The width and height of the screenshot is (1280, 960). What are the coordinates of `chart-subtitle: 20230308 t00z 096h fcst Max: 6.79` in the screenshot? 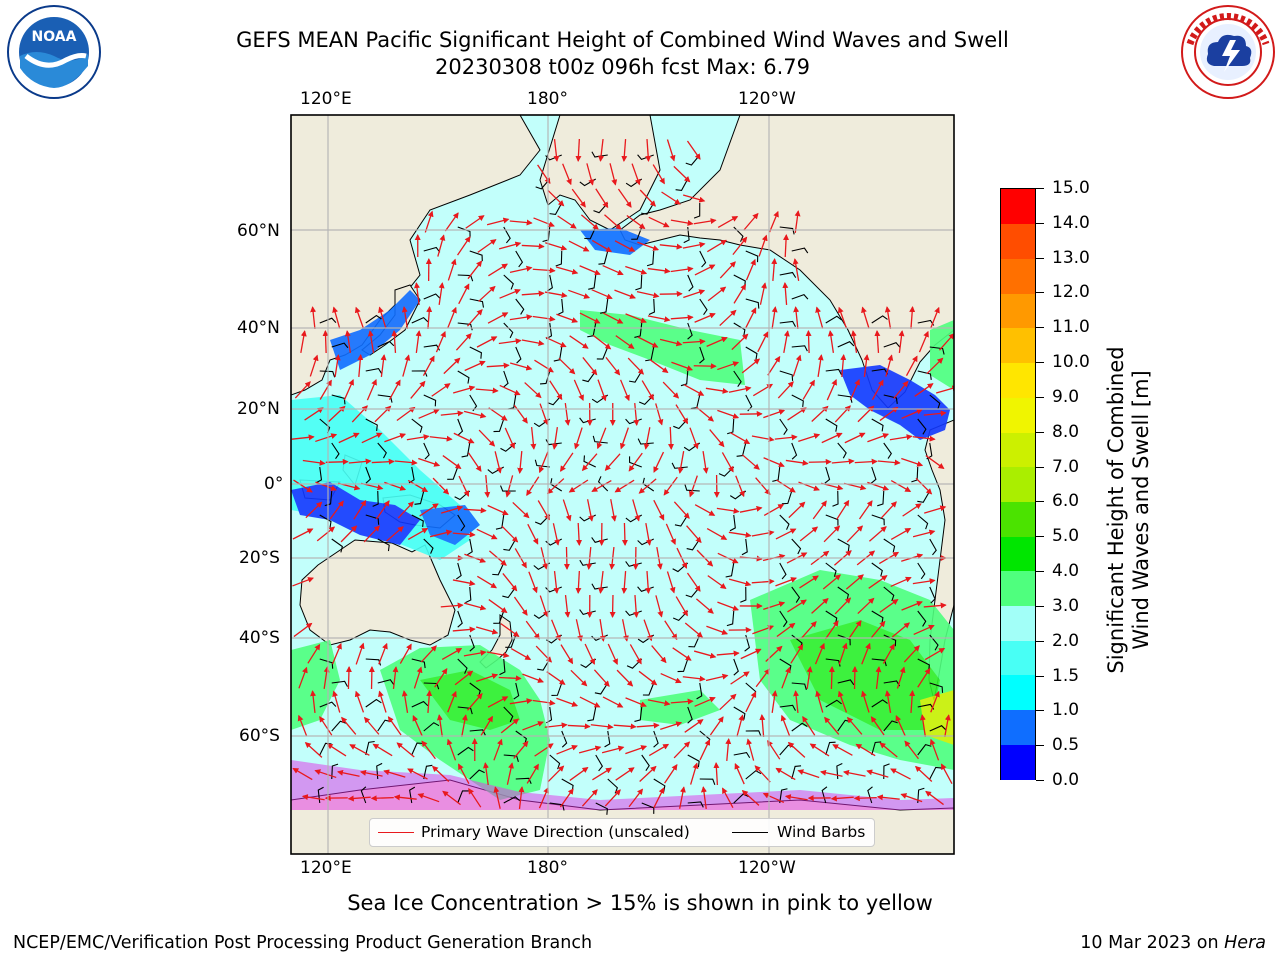 It's located at (622, 67).